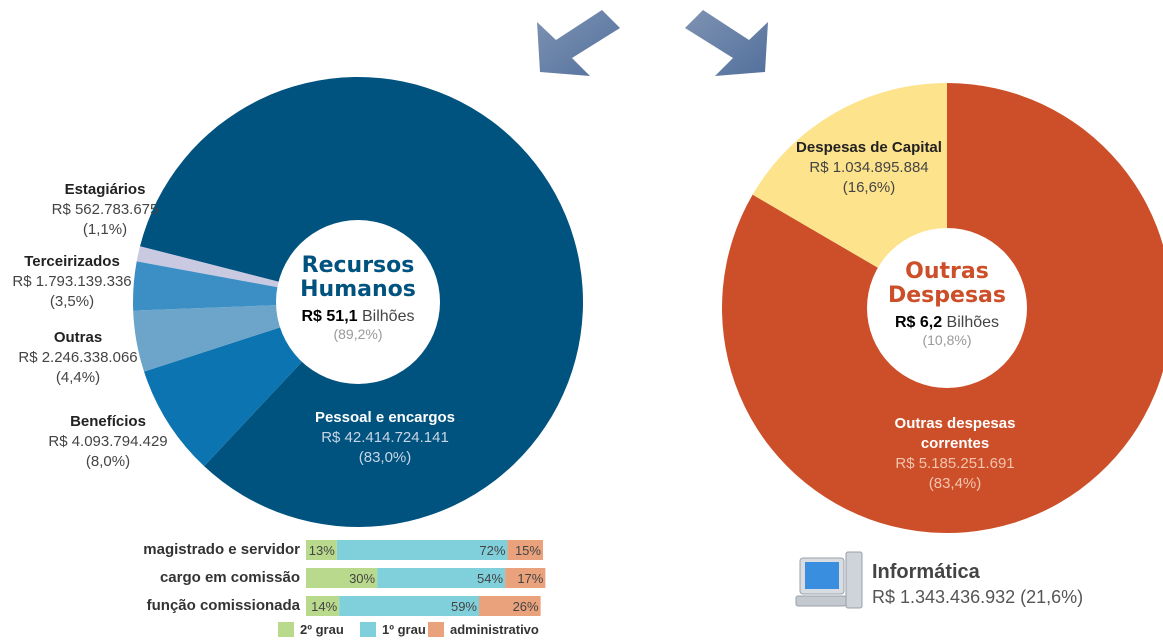 This screenshot has width=1163, height=641. What do you see at coordinates (978, 597) in the screenshot?
I see `informatica-label: R$ 1.343.436.932 (21,6%)` at bounding box center [978, 597].